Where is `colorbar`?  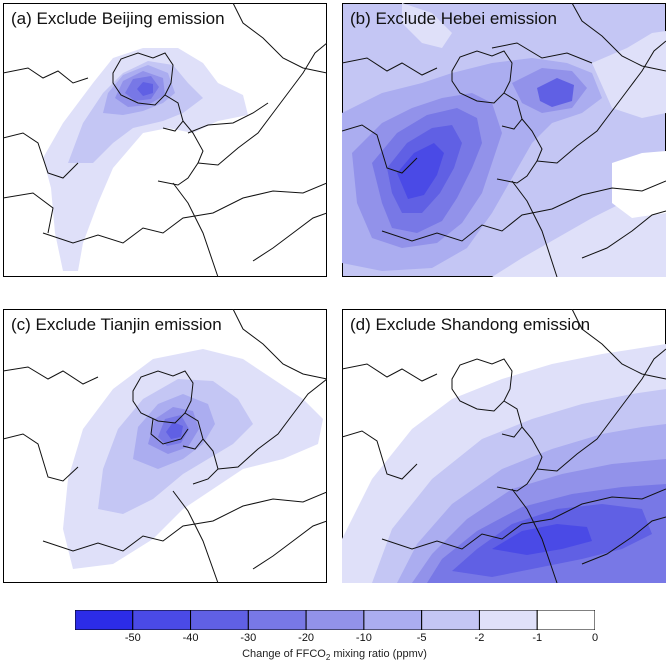
colorbar is located at coordinates (335, 620).